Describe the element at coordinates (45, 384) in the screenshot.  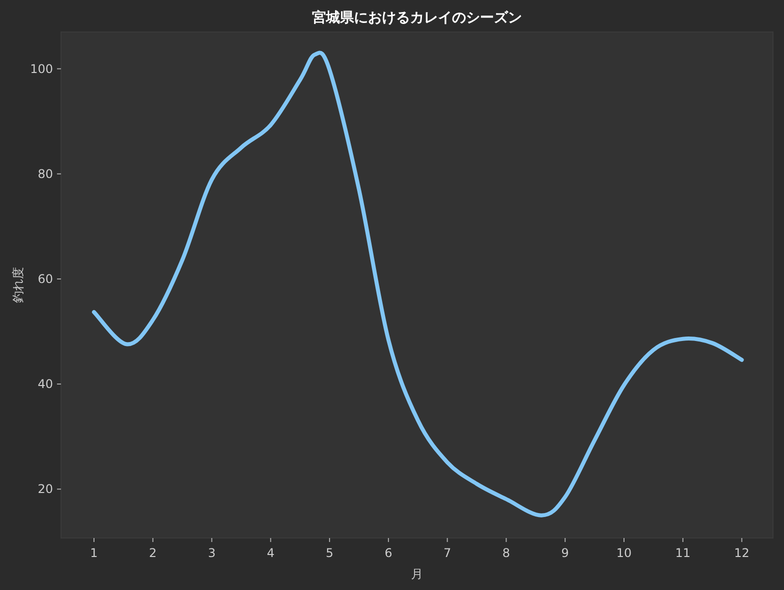
I see `y-tick-label: 40` at that location.